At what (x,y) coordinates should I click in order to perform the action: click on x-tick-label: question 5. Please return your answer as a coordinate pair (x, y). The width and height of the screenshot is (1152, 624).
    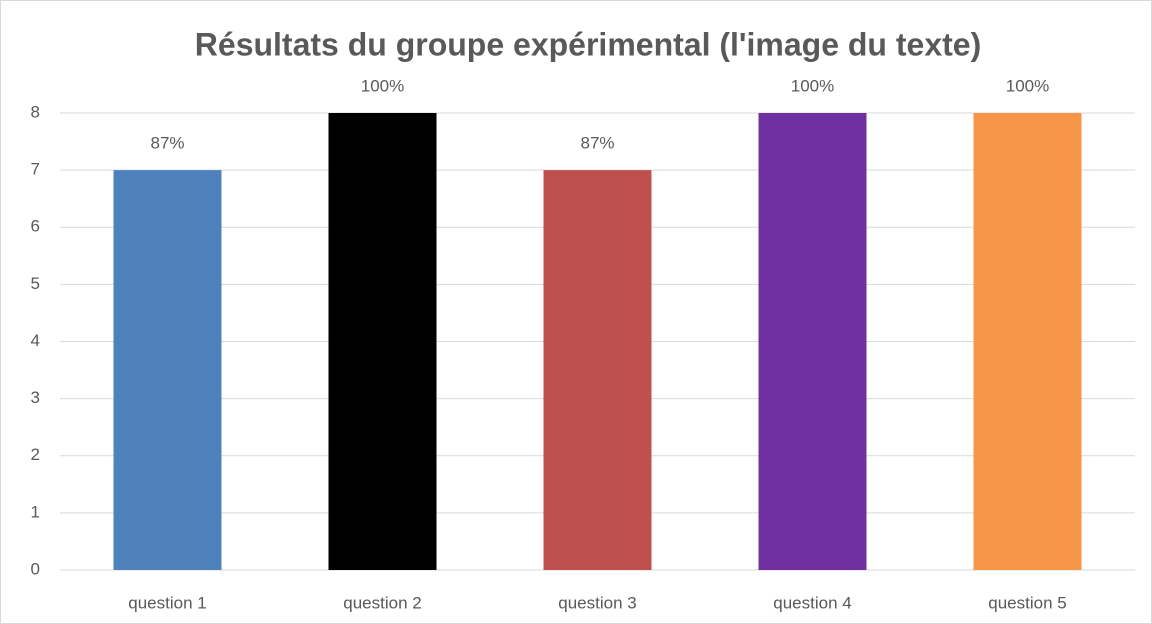
    Looking at the image, I should click on (1027, 602).